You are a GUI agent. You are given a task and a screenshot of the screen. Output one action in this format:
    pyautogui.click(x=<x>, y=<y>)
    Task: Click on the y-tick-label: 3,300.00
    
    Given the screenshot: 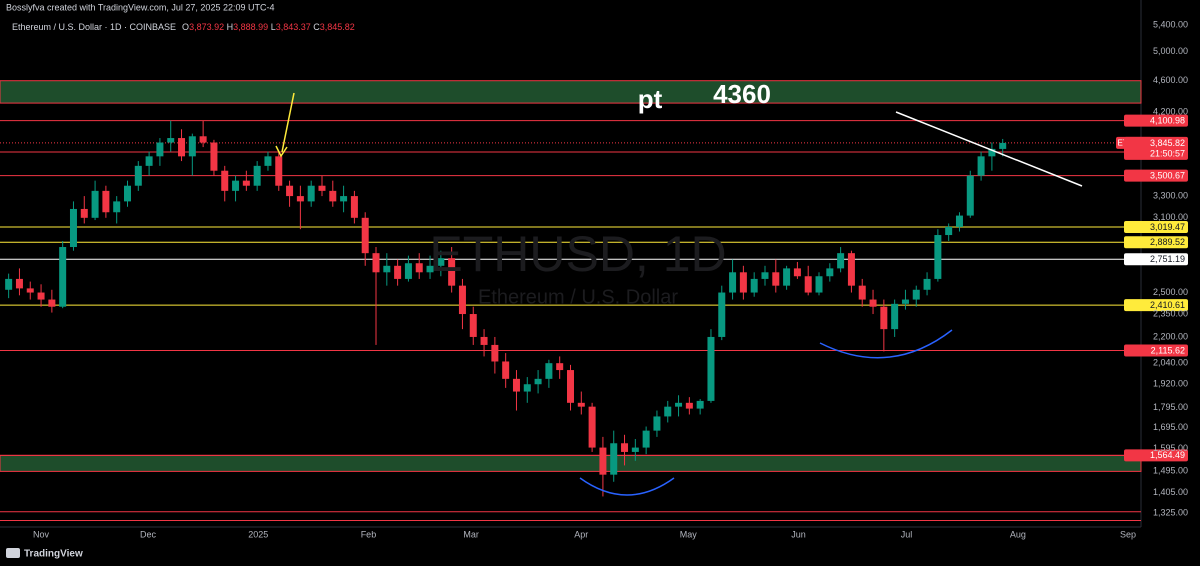 What is the action you would take?
    pyautogui.click(x=1170, y=195)
    